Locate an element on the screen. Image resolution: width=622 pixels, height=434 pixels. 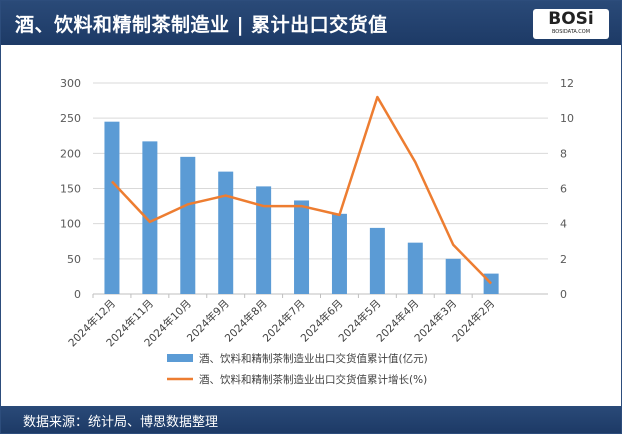
logo: BOSi BOSIDATA.COM is located at coordinates (571, 24).